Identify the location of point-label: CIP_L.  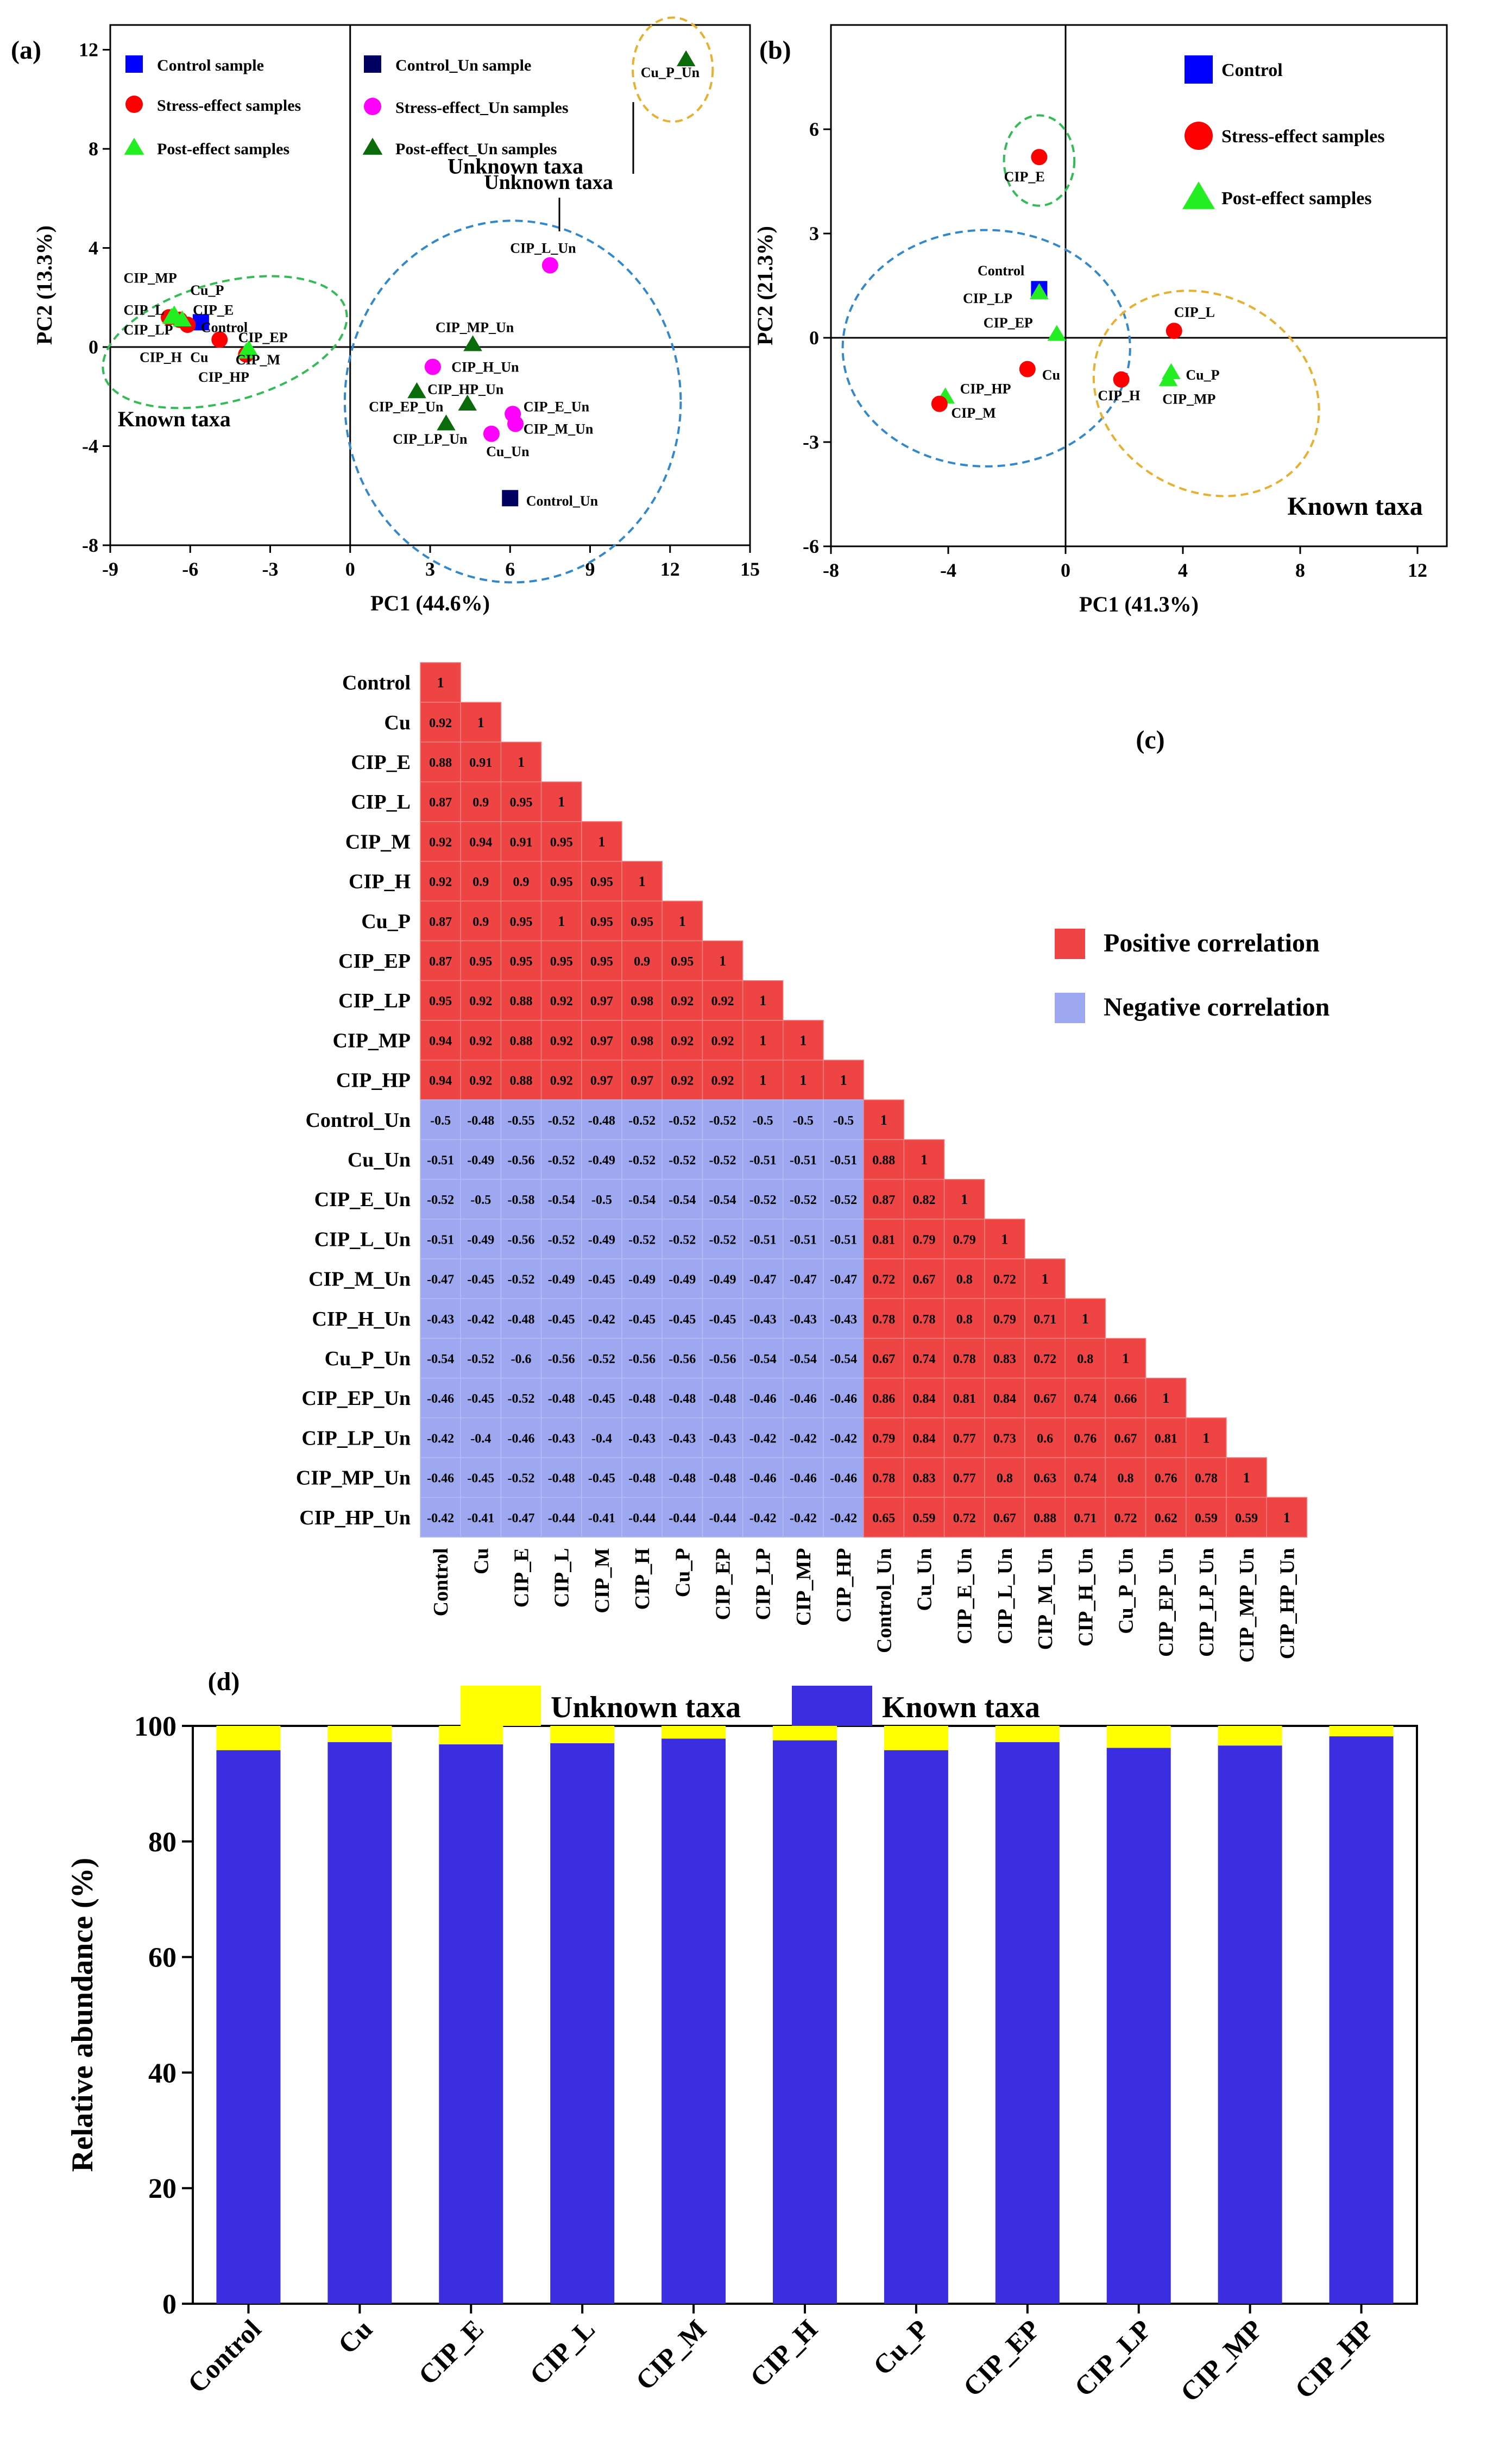
(1194, 312).